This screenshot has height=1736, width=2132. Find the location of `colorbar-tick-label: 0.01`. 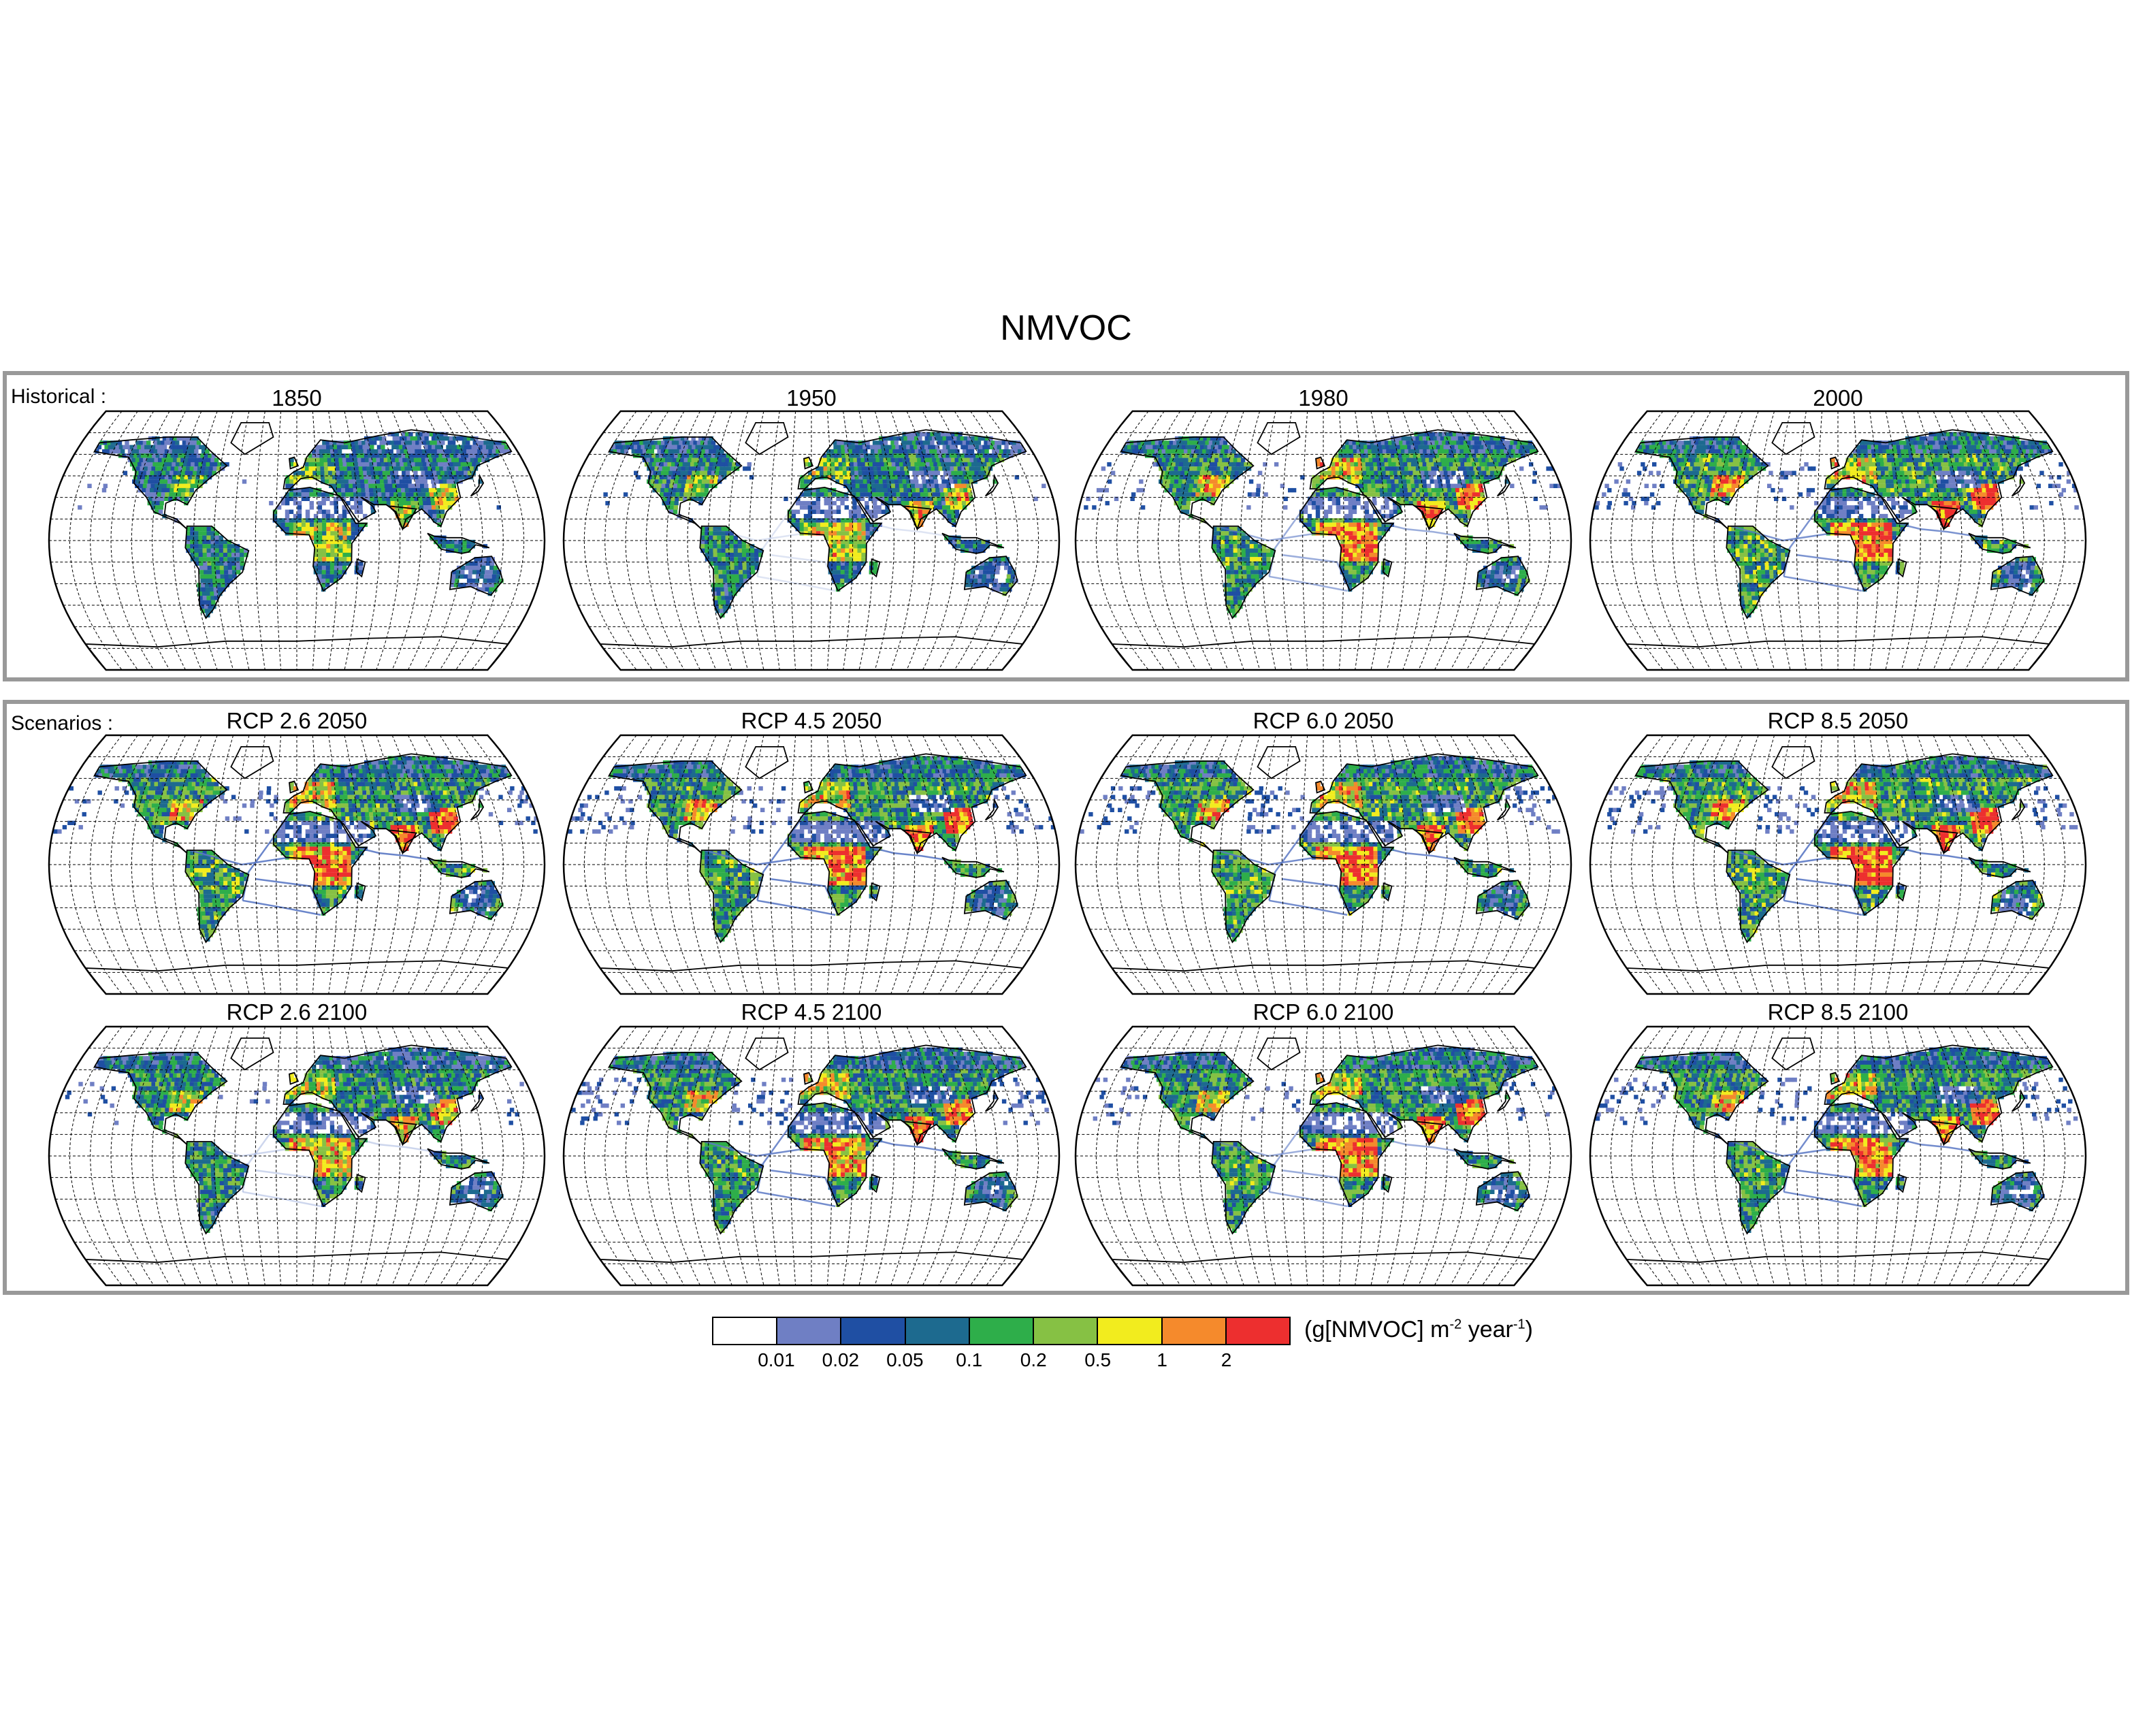

colorbar-tick-label: 0.01 is located at coordinates (776, 1360).